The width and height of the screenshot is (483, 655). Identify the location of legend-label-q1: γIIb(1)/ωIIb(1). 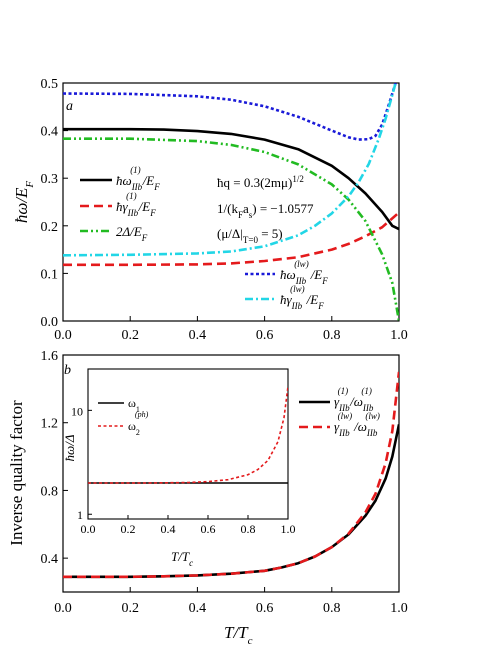
(354, 399).